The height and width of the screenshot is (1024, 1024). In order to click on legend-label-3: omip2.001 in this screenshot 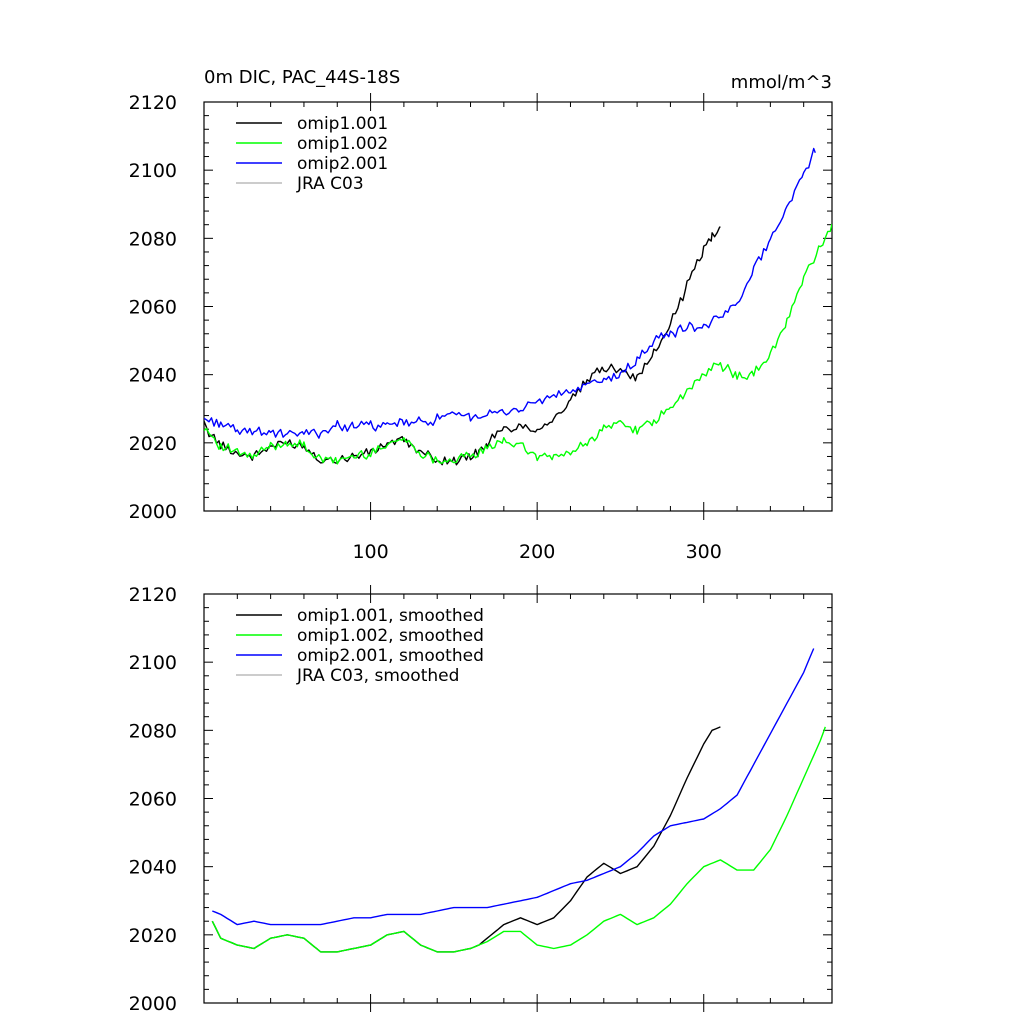, I will do `click(342, 164)`.